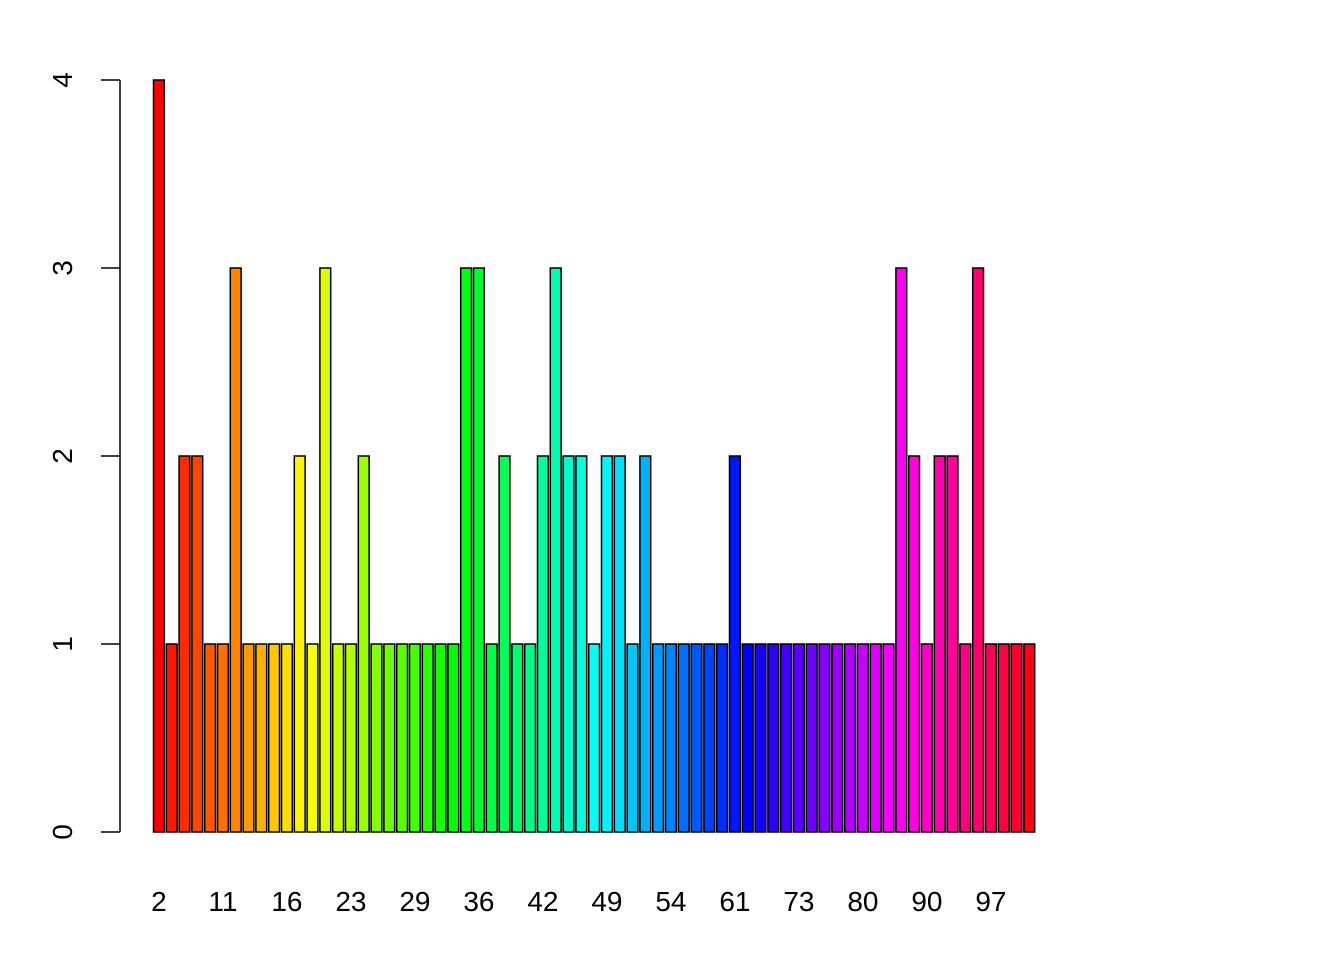 This screenshot has width=1344, height=960. I want to click on x-tick-label: 23, so click(350, 901).